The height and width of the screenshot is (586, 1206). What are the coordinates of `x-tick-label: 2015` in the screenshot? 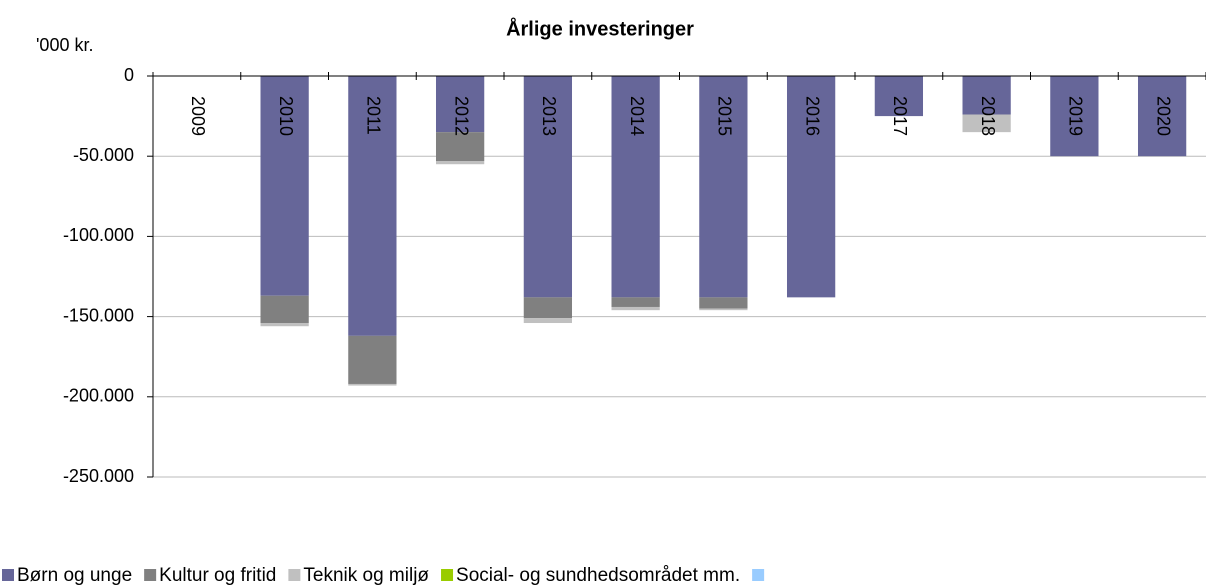 It's located at (725, 116).